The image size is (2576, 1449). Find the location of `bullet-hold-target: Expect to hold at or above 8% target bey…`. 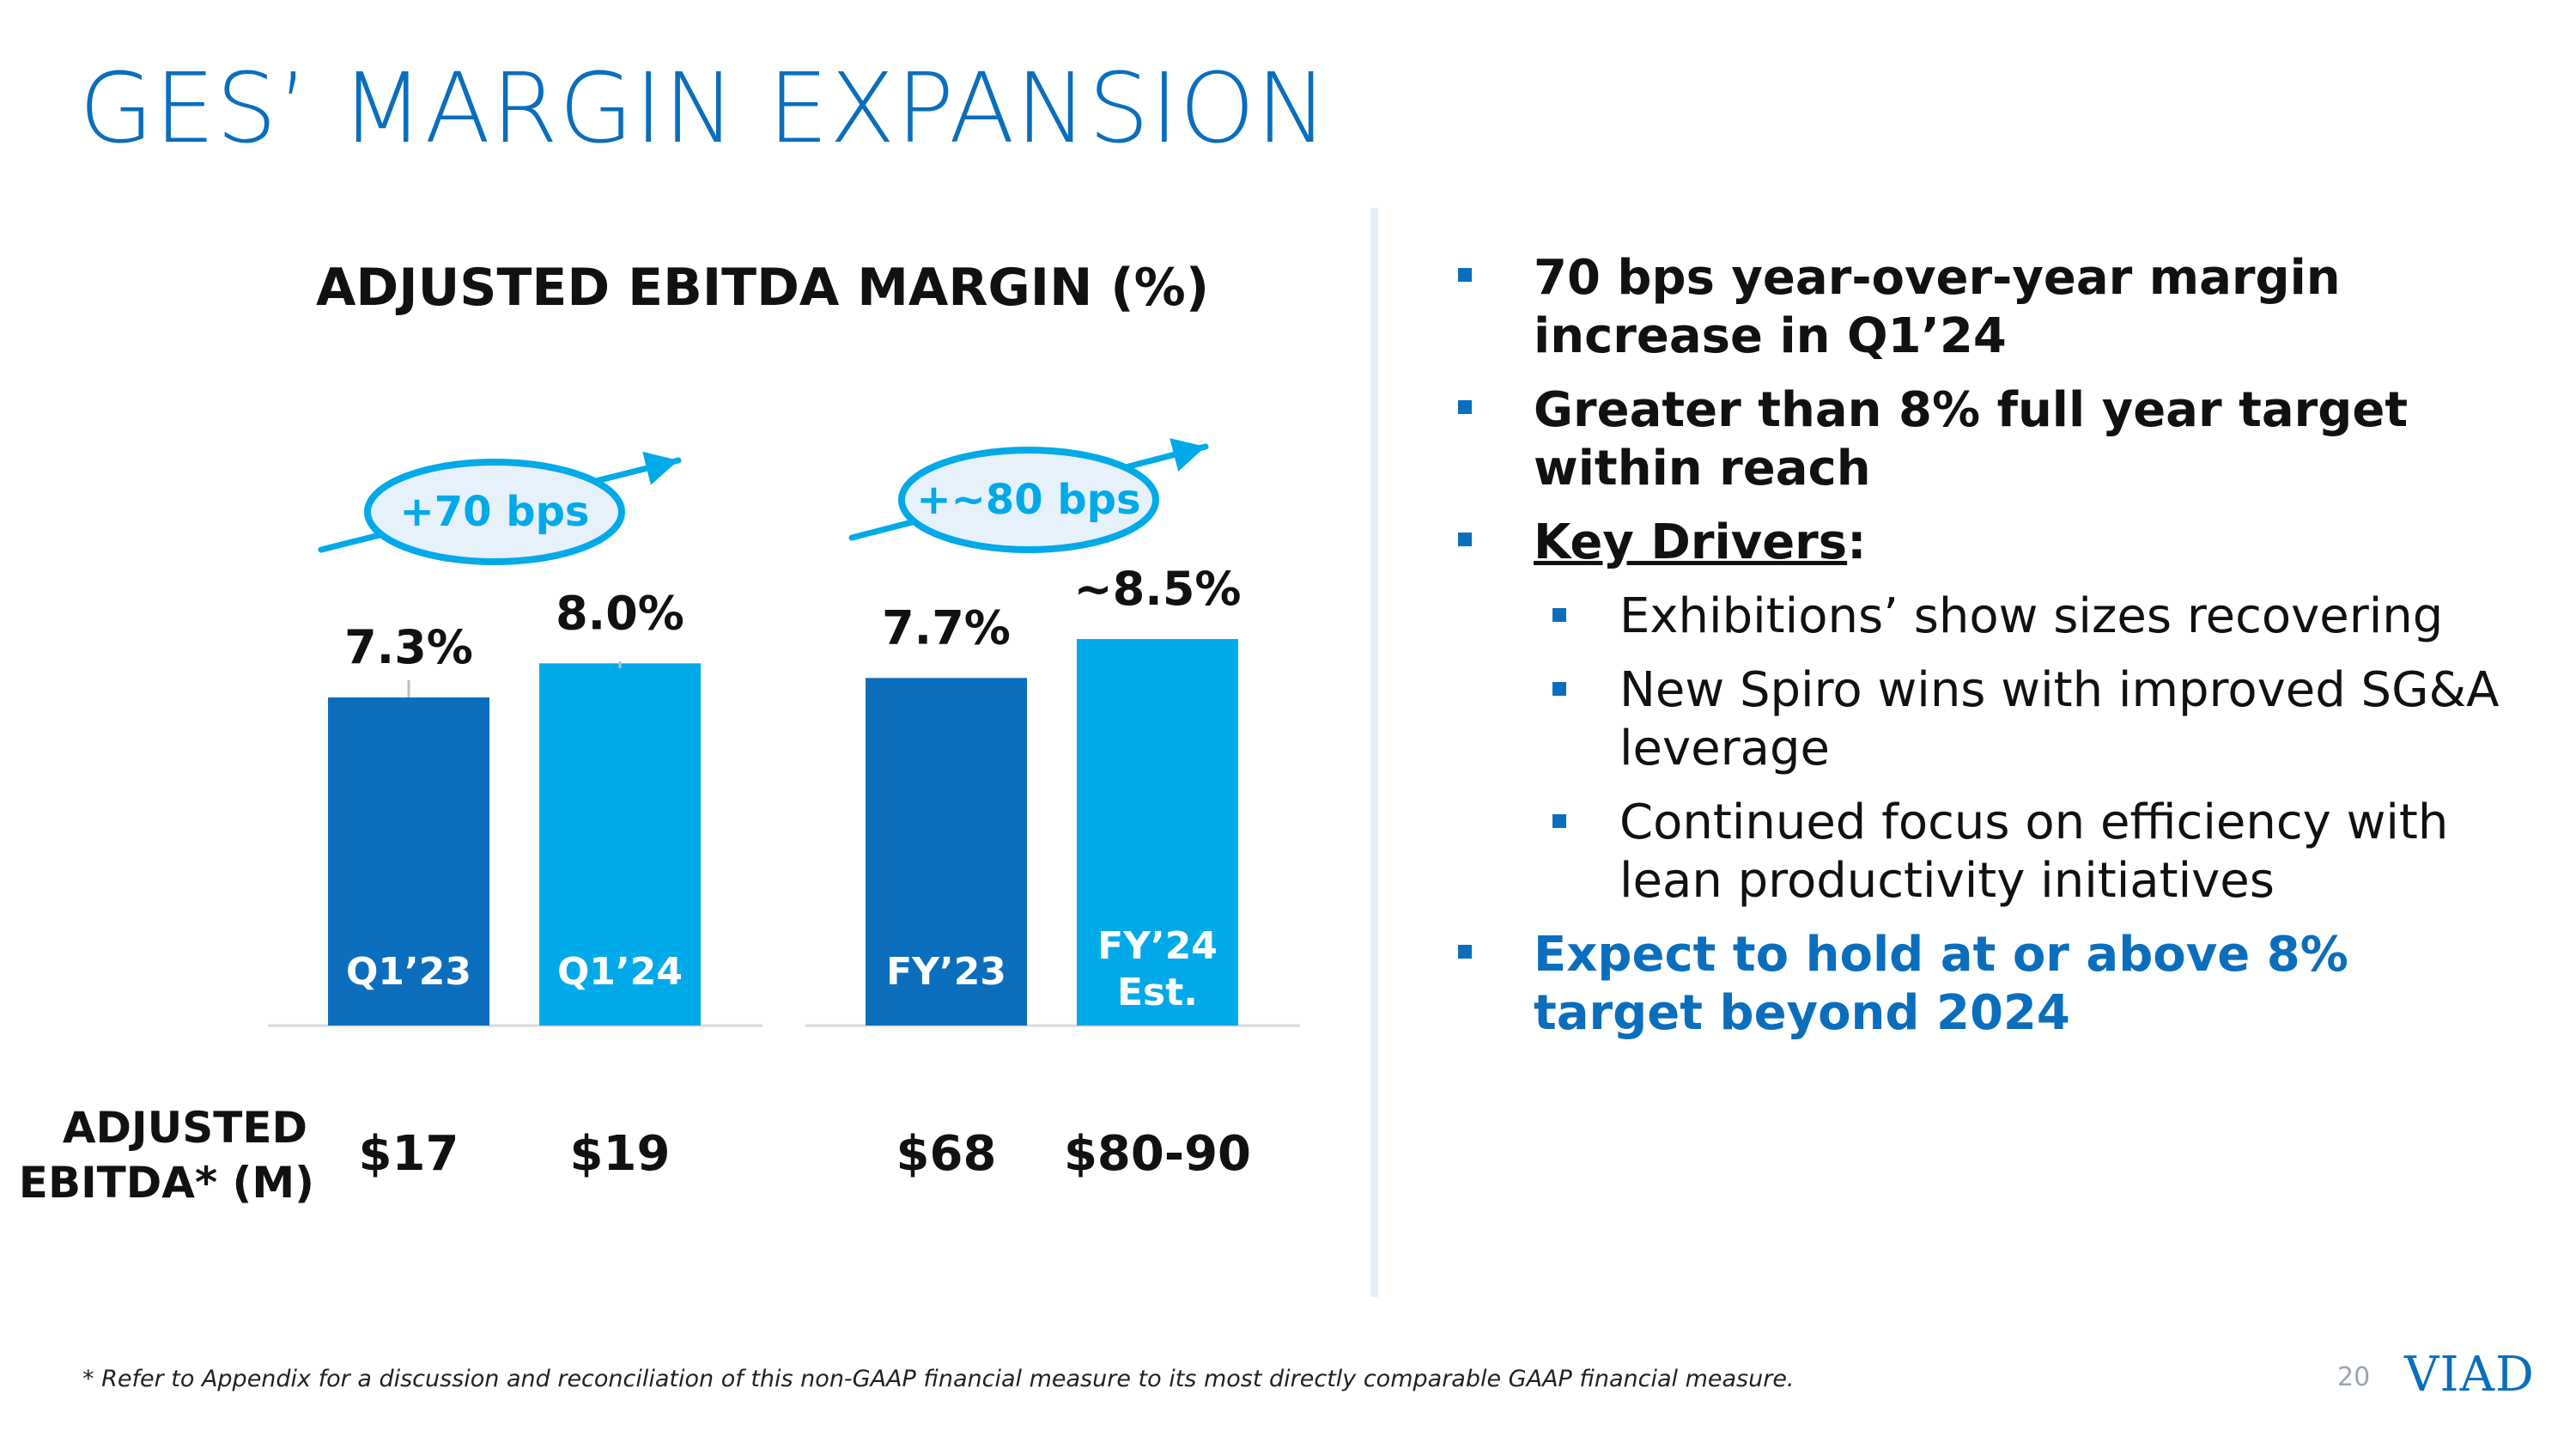

bullet-hold-target: Expect to hold at or above 8% target bey… is located at coordinates (1992, 984).